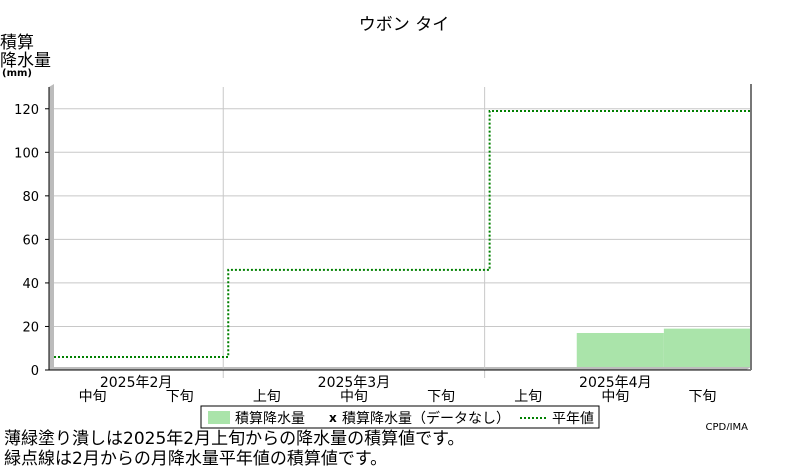  I want to click on y-tick-label: 80, so click(30, 197).